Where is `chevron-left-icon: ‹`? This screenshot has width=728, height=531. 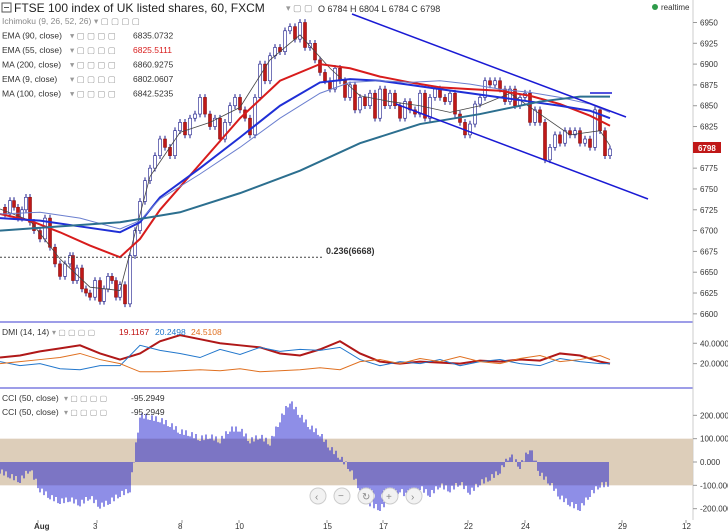
chevron-left-icon: ‹ is located at coordinates (316, 497).